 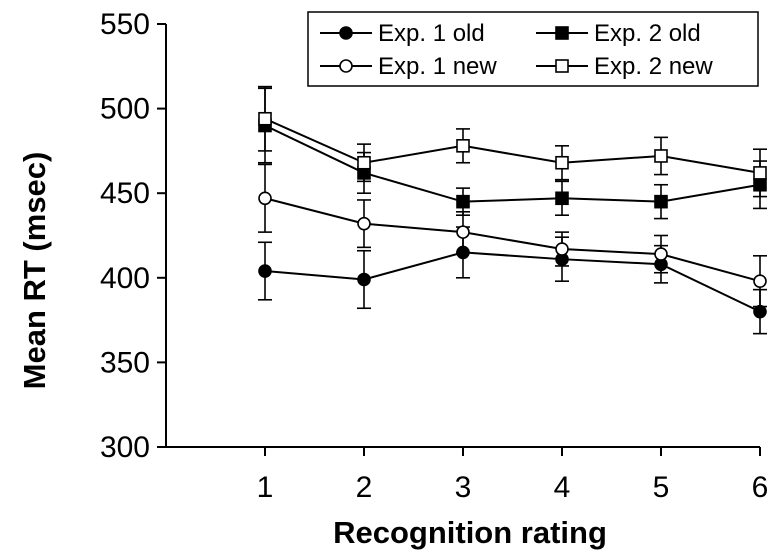 I want to click on legend-item: Exp. 1 new, so click(x=408, y=66).